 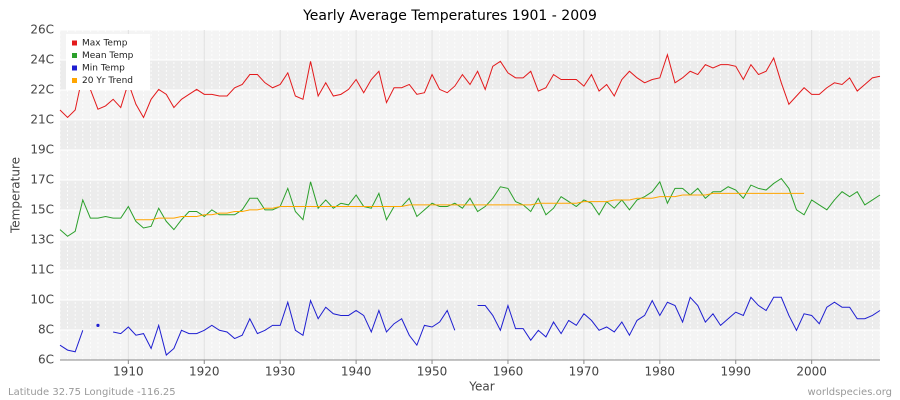 I want to click on x-tick-label: 1980, so click(x=660, y=372).